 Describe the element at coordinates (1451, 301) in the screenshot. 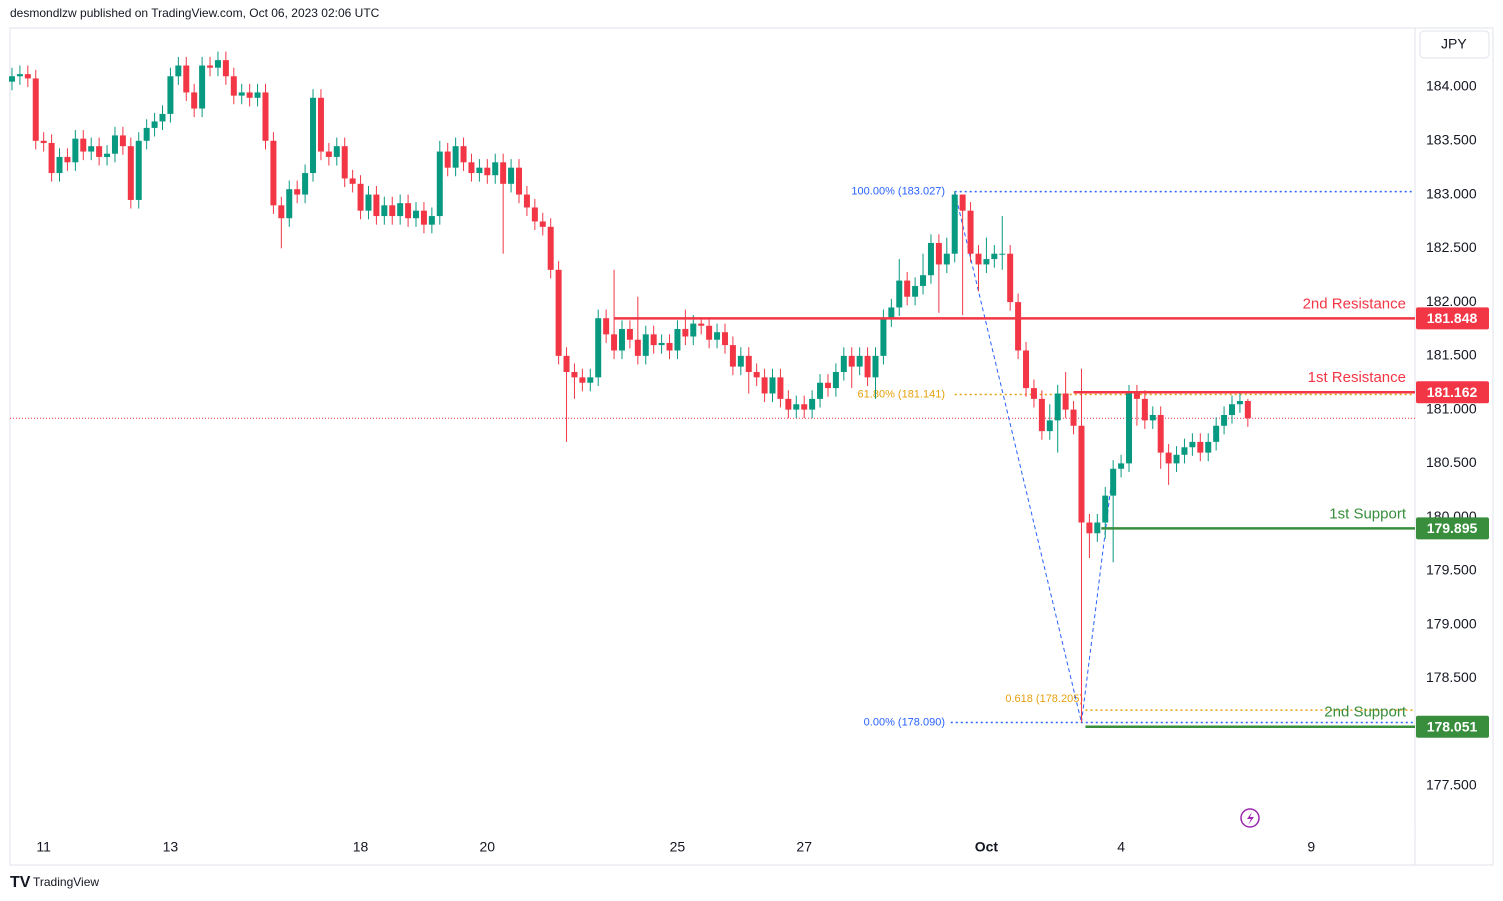

I see `y-tick-label: 182.000` at that location.